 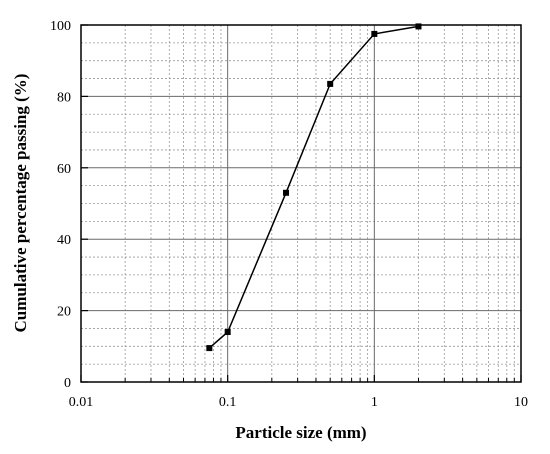 What do you see at coordinates (67, 383) in the screenshot?
I see `y-tick-label: 0` at bounding box center [67, 383].